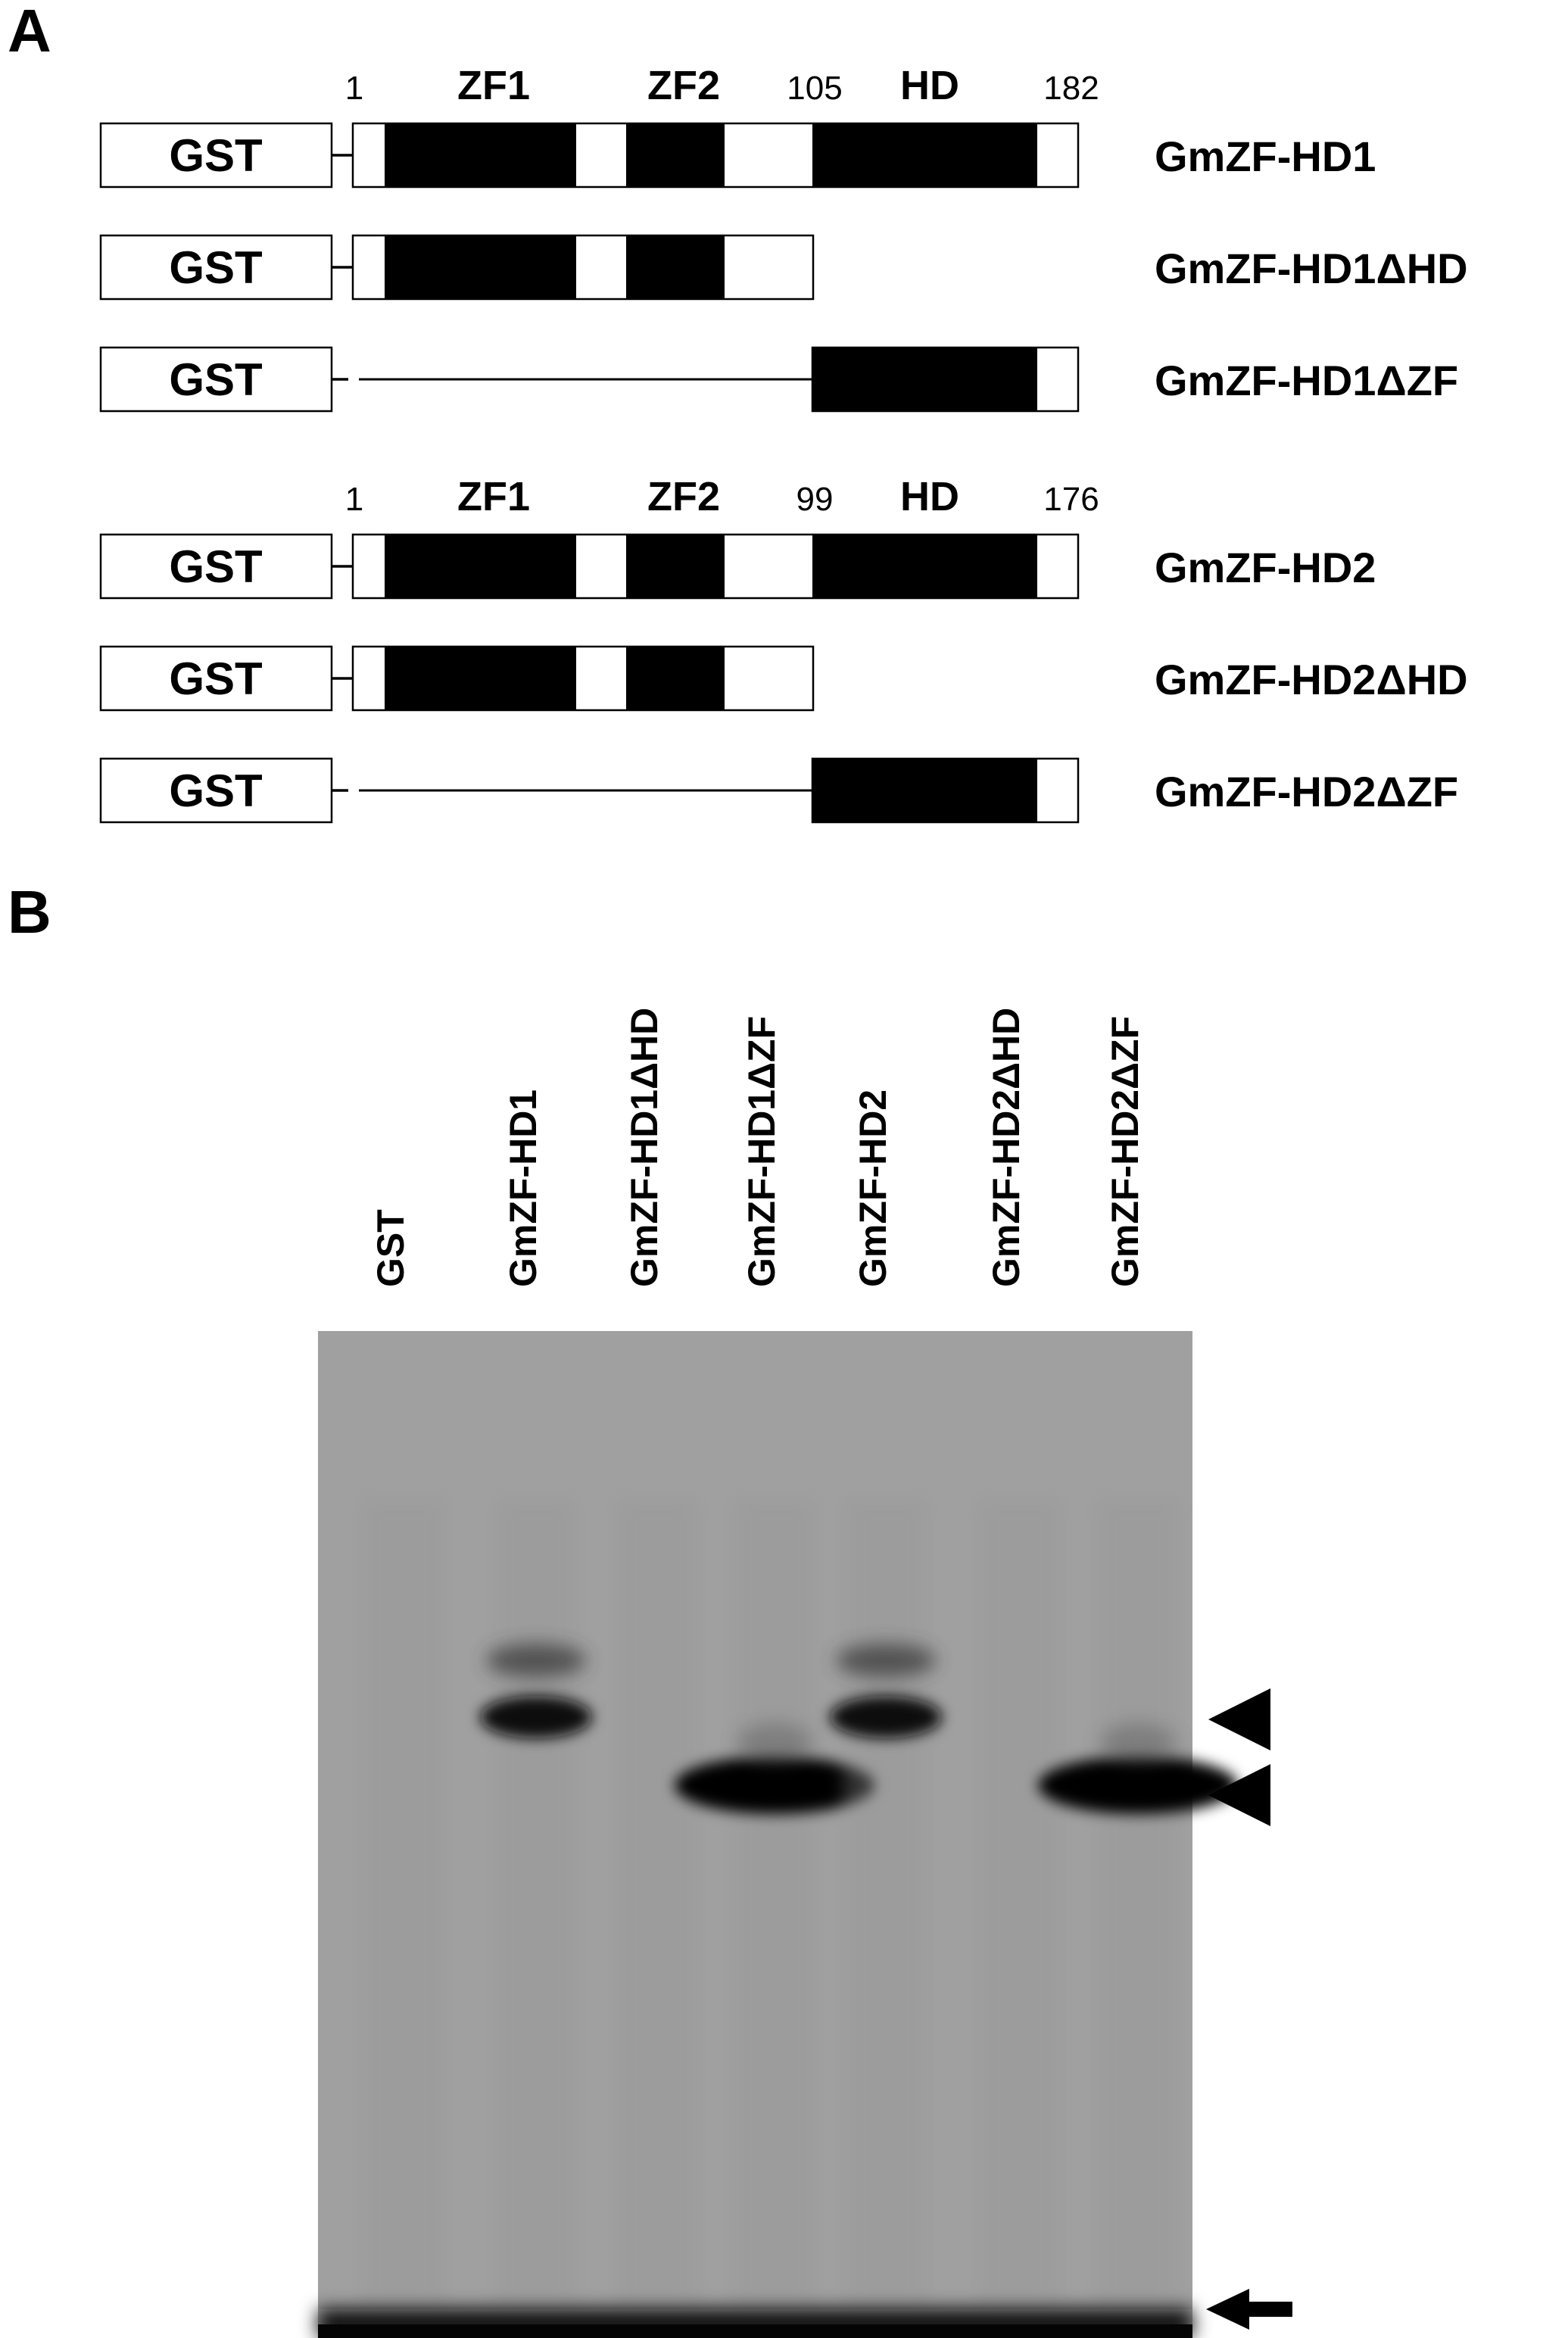 Image resolution: width=1568 pixels, height=2338 pixels. I want to click on panel-a-letter: A, so click(29, 32).